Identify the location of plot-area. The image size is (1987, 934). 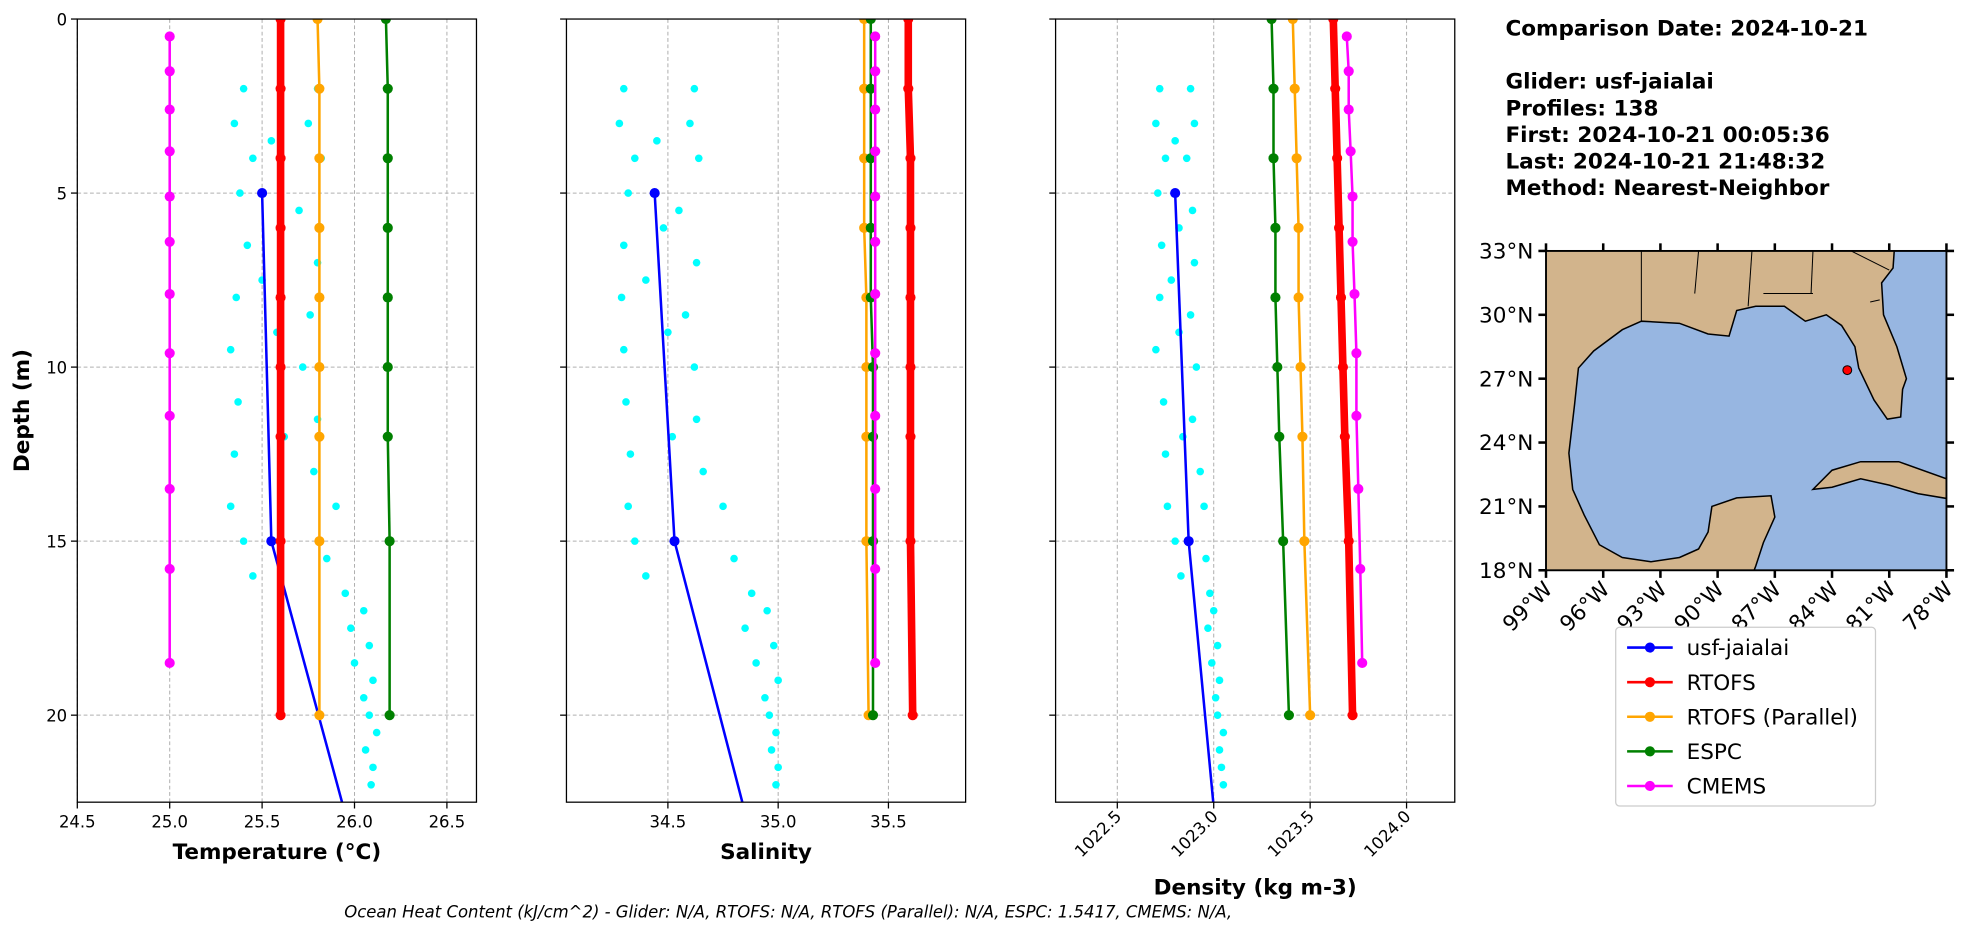
(766, 456).